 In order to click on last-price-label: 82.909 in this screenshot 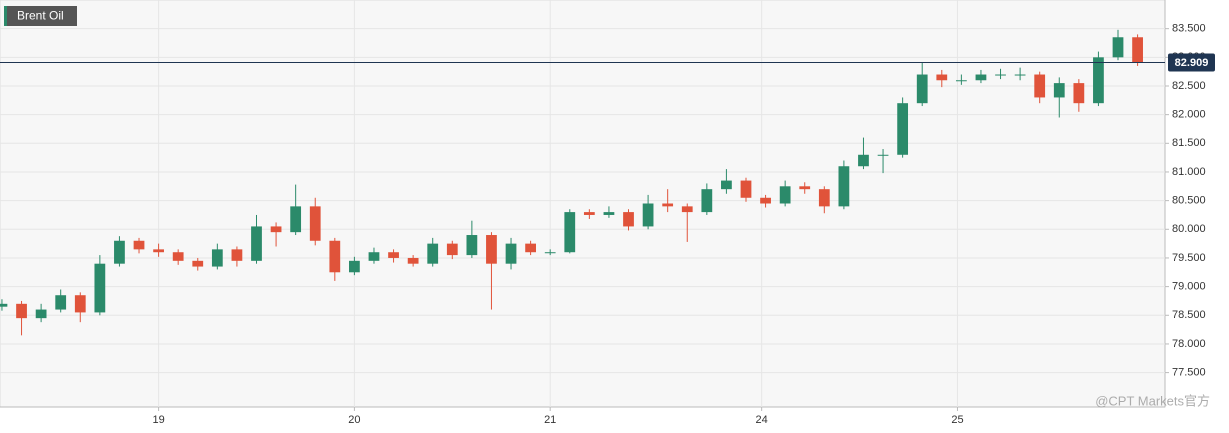, I will do `click(1192, 63)`.